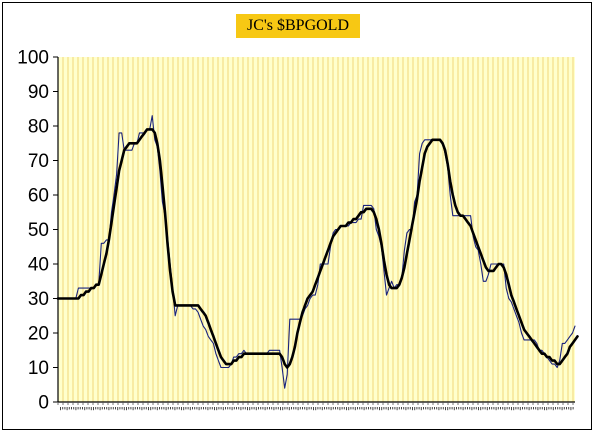 The image size is (596, 434). Describe the element at coordinates (38, 127) in the screenshot. I see `y-tick-label: 80` at that location.